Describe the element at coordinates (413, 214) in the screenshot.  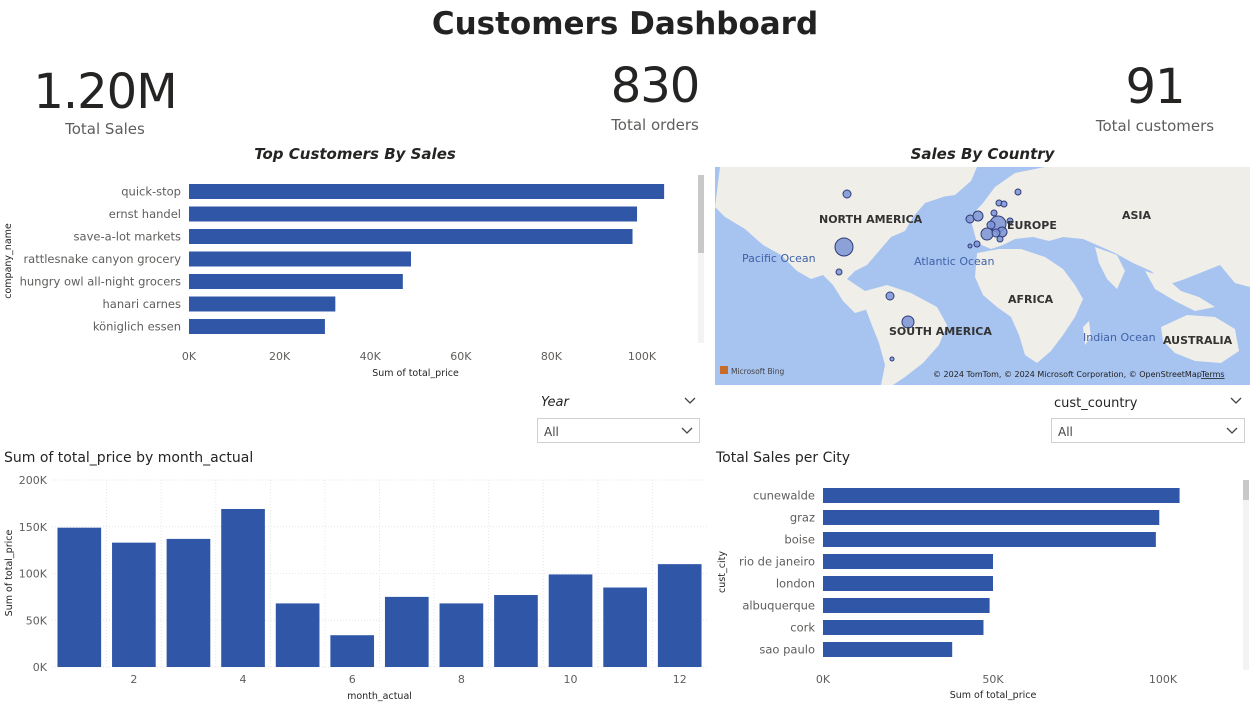
I see `bar-ernst-handel` at that location.